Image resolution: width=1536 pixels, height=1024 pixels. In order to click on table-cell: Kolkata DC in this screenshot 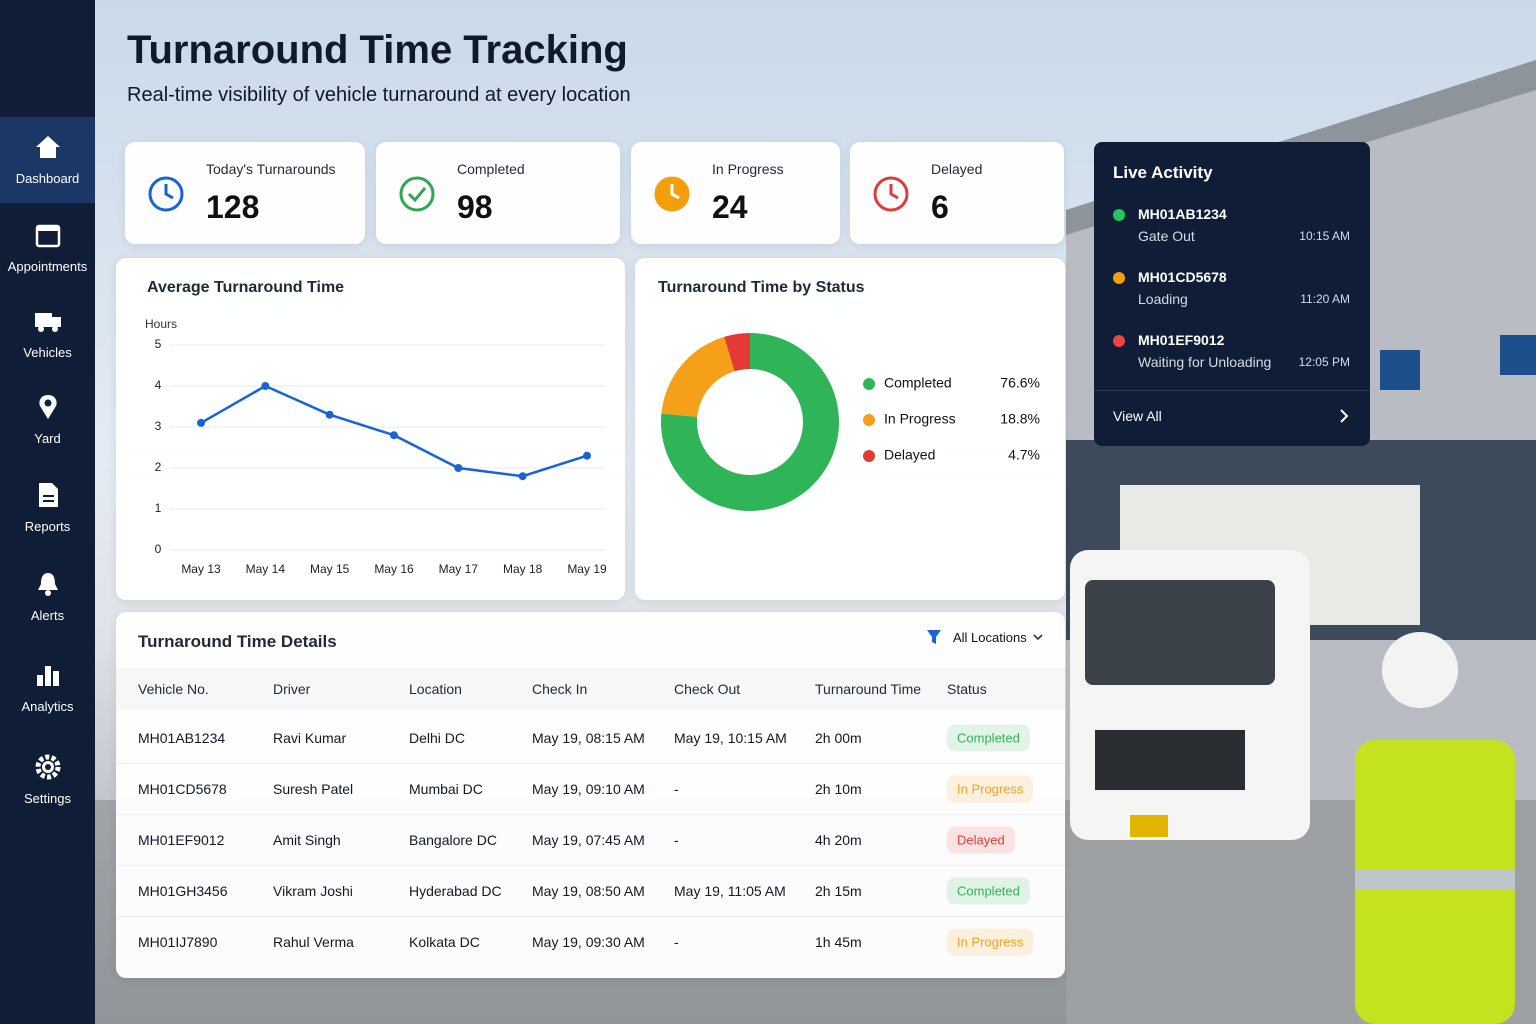, I will do `click(444, 942)`.